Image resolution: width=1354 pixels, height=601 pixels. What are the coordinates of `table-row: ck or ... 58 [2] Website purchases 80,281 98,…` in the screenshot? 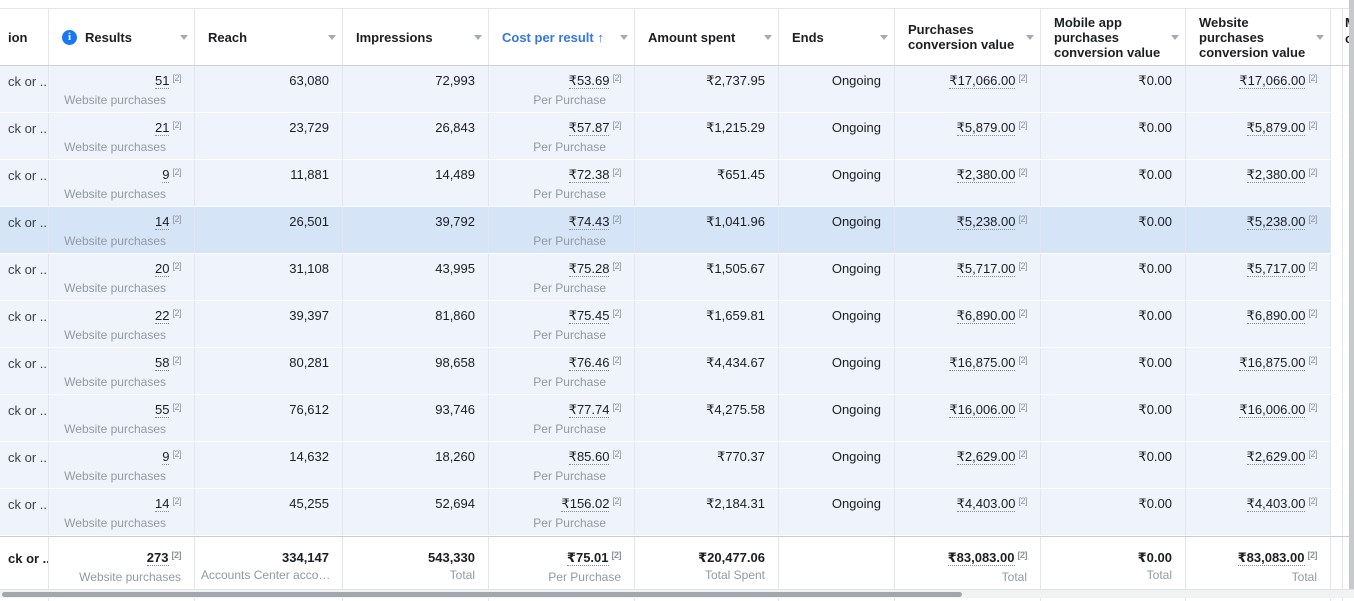 It's located at (677, 371).